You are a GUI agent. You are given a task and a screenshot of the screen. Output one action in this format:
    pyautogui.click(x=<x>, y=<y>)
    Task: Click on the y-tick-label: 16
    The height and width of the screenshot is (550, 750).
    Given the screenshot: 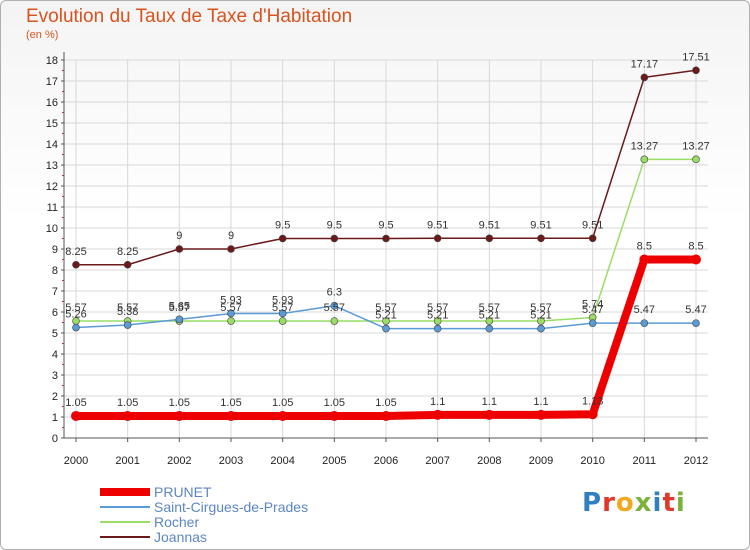 What is the action you would take?
    pyautogui.click(x=52, y=103)
    